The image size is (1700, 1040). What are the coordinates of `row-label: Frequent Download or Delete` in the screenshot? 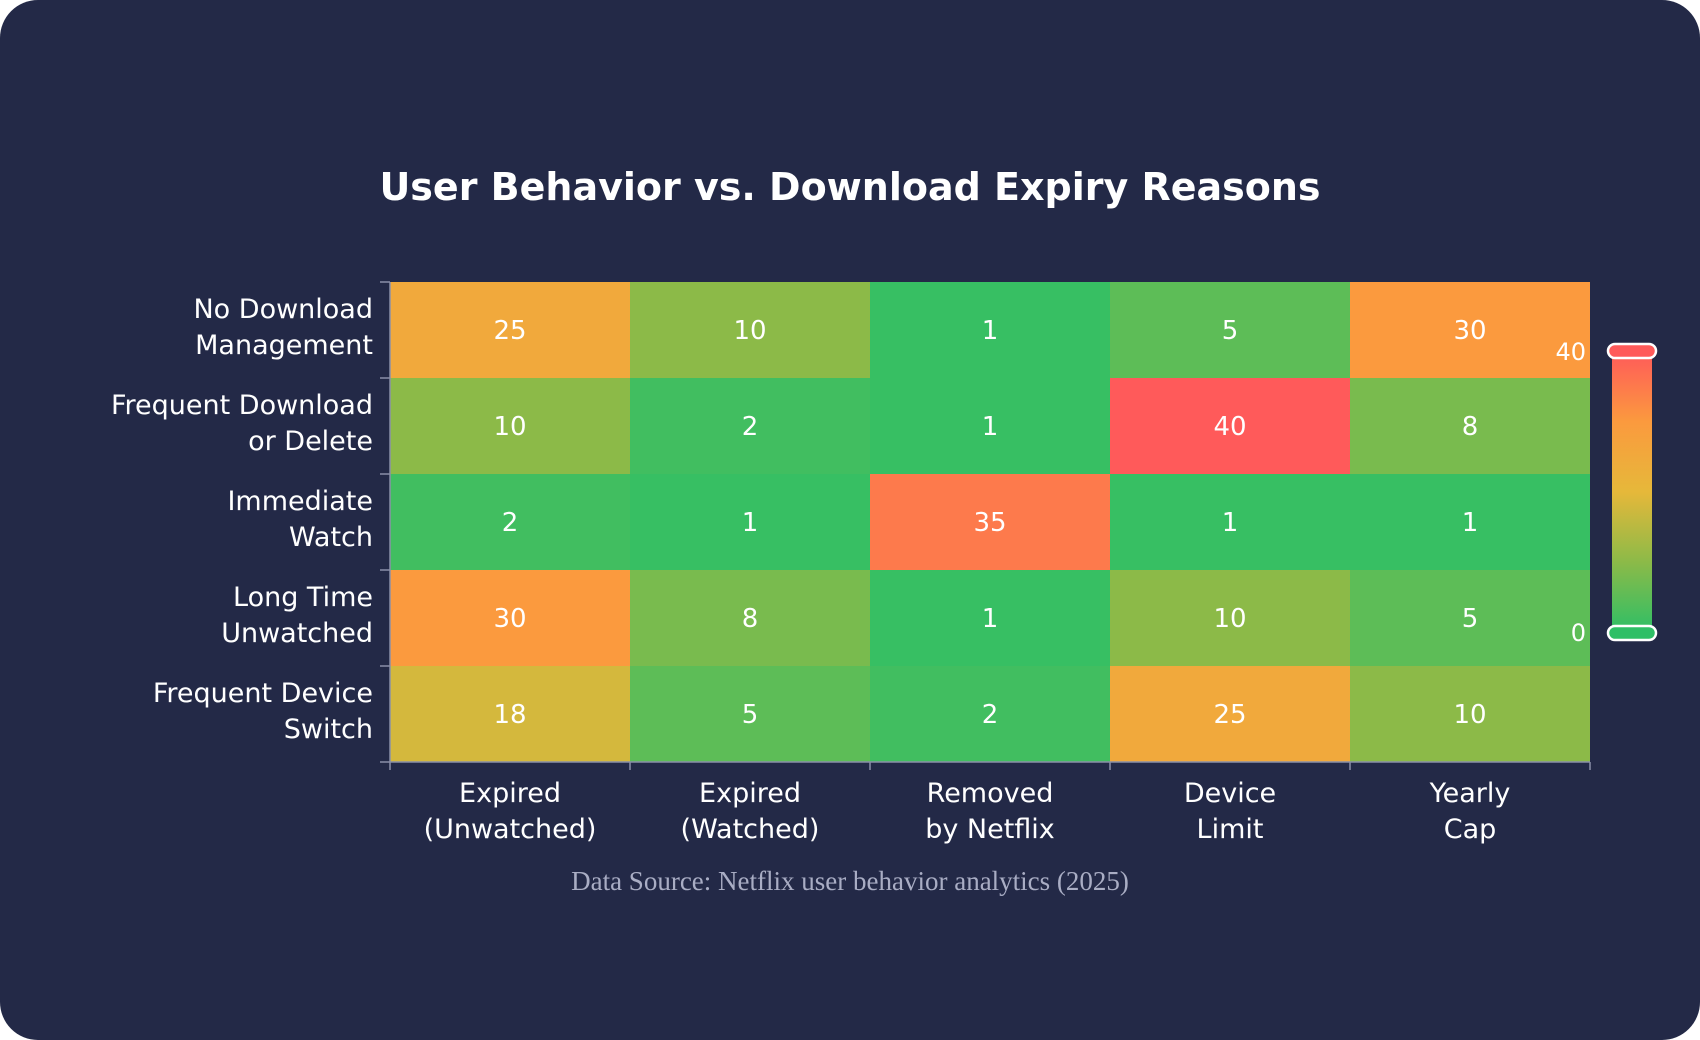 It's located at (242, 423).